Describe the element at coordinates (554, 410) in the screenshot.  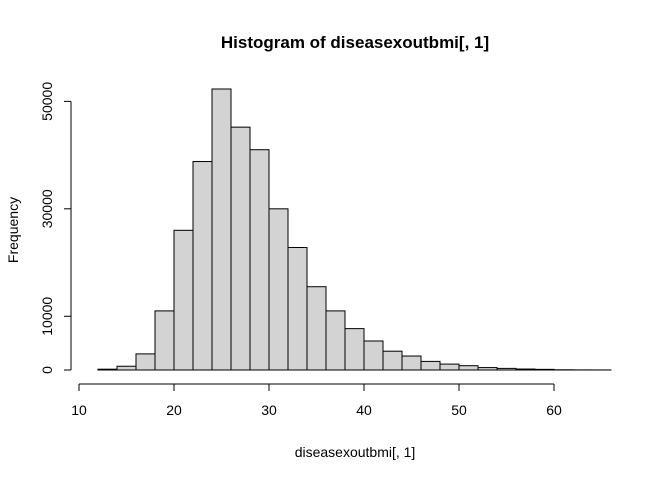
I see `x-tick-label-60: 60` at that location.